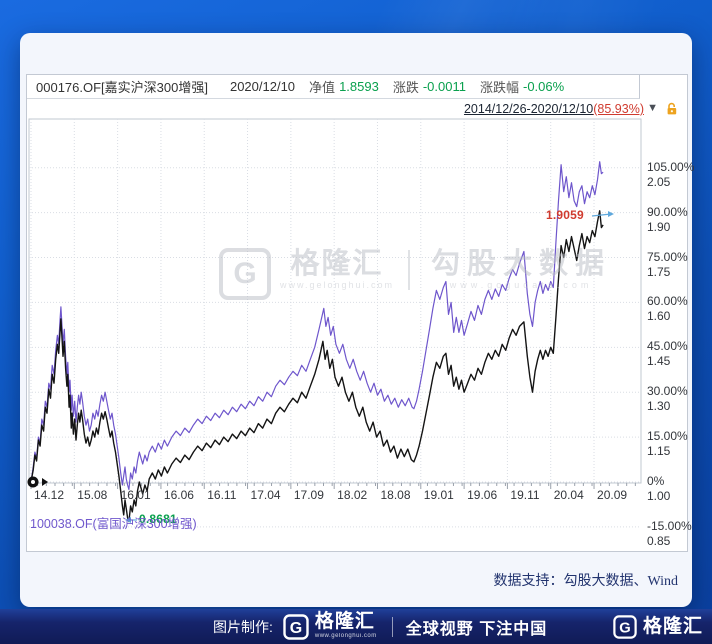 The image size is (712, 644). What do you see at coordinates (405, 87) in the screenshot?
I see `change-label: 涨跌` at bounding box center [405, 87].